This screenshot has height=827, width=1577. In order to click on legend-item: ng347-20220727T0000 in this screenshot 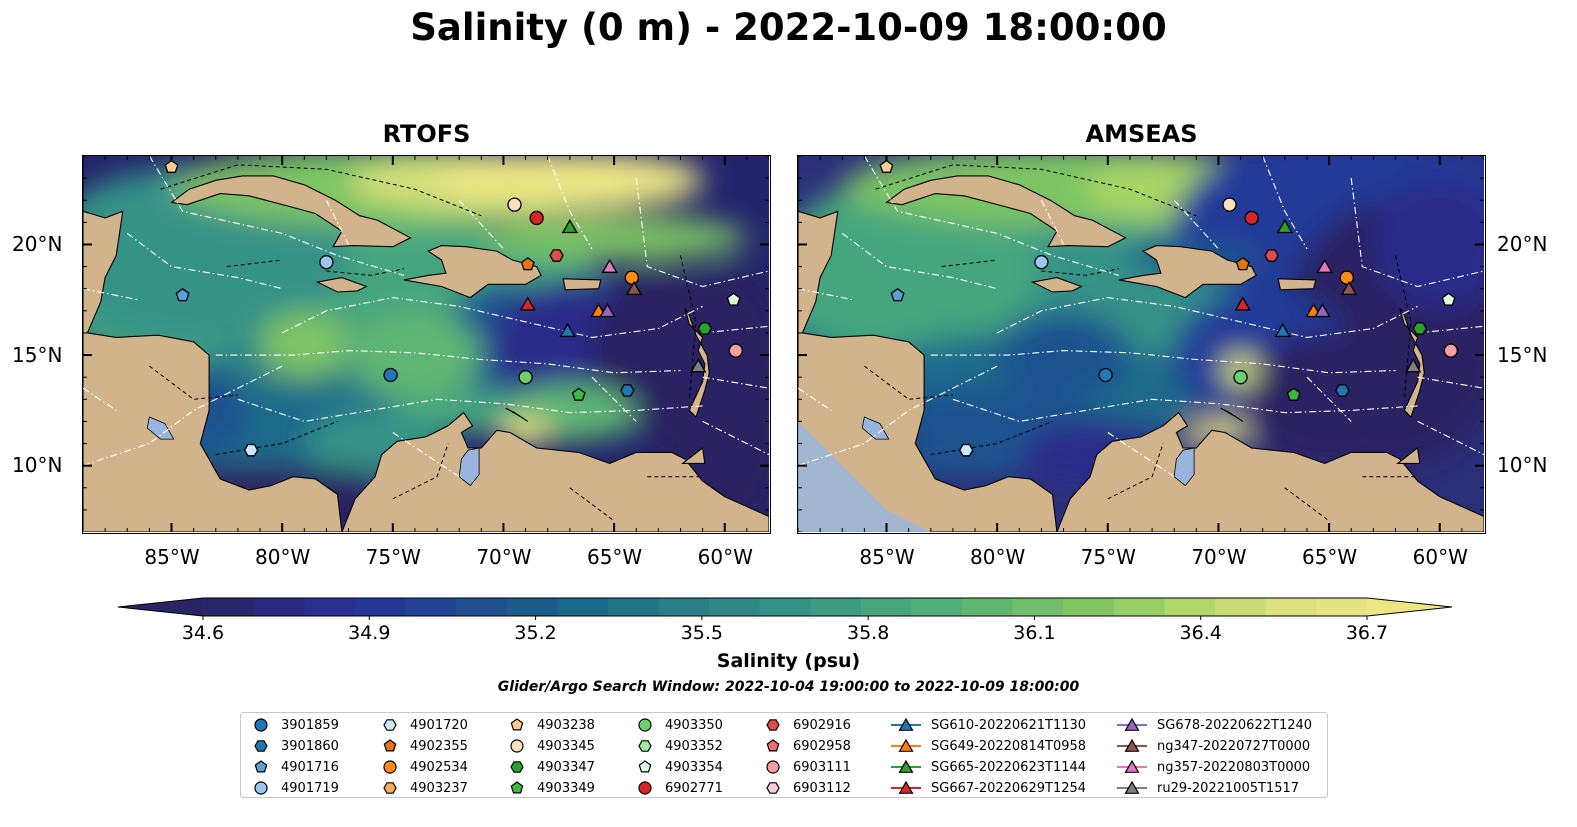, I will do `click(1213, 746)`.